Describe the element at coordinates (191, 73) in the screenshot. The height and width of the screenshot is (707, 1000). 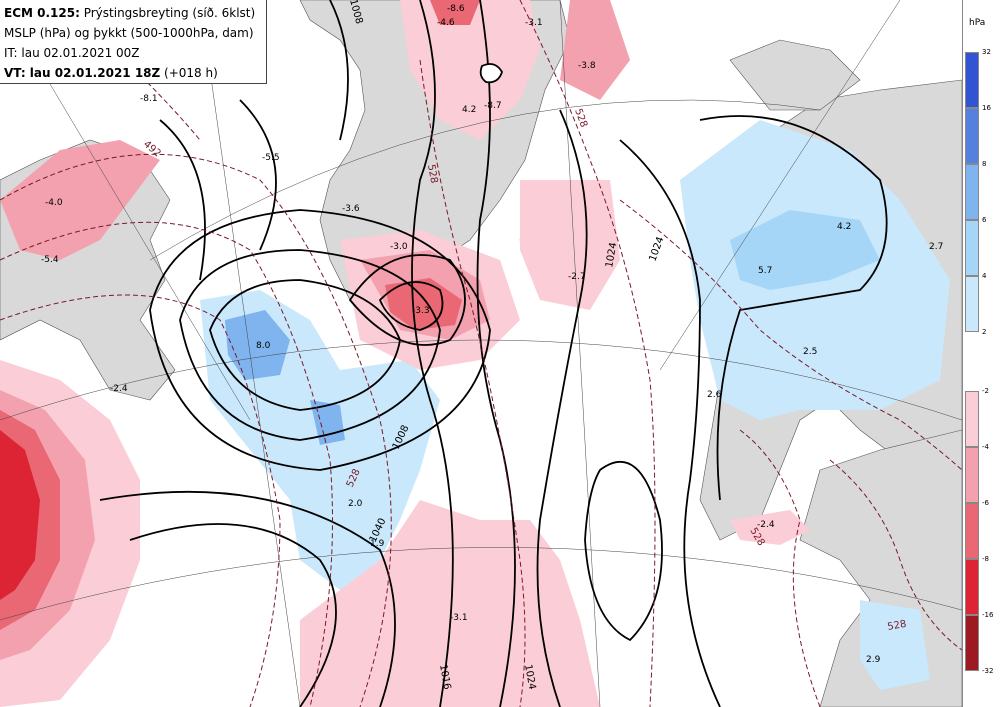
I see `lead-time: (+018 h)` at that location.